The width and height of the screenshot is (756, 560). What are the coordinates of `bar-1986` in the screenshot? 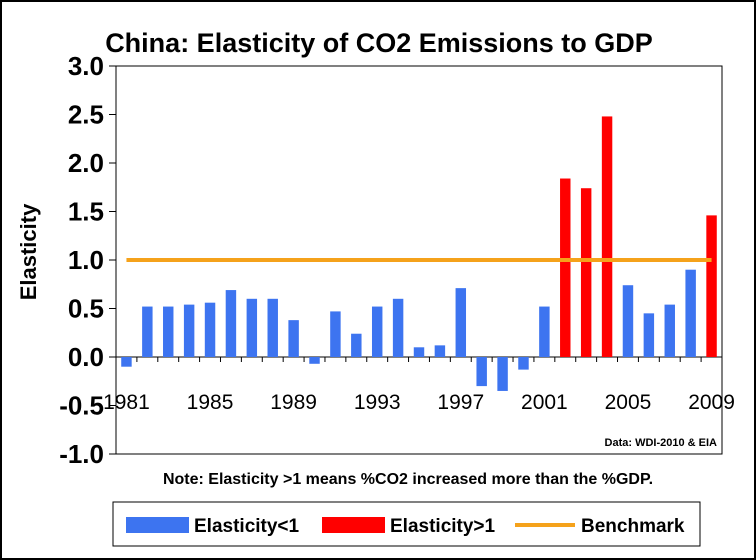 It's located at (231, 323).